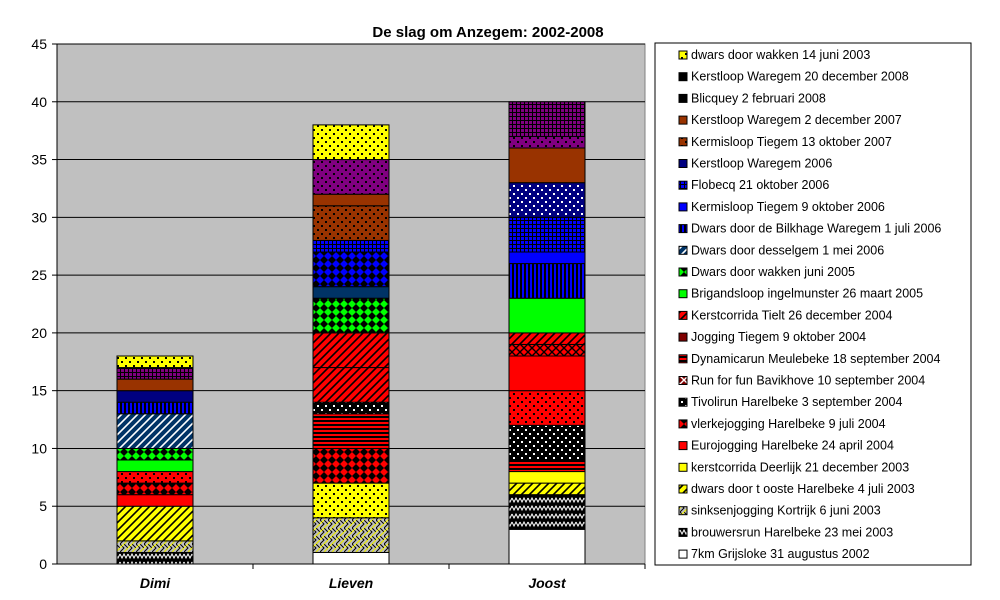 This screenshot has width=1000, height=600. What do you see at coordinates (797, 402) in the screenshot?
I see `legend-label: Tivolirun Harelbeke 3 september 2004` at bounding box center [797, 402].